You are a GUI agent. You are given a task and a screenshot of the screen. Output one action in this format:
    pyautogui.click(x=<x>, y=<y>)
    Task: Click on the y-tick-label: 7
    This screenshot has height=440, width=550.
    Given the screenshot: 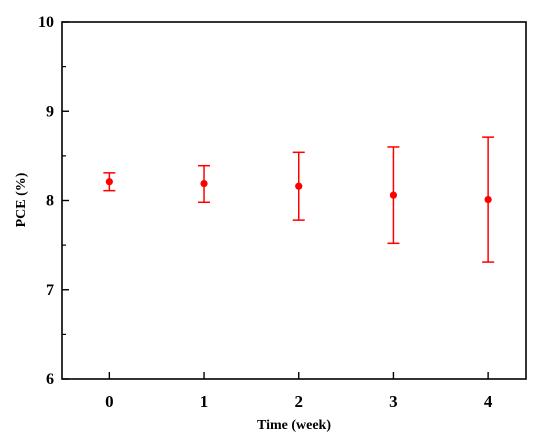 What is the action you would take?
    pyautogui.click(x=50, y=290)
    